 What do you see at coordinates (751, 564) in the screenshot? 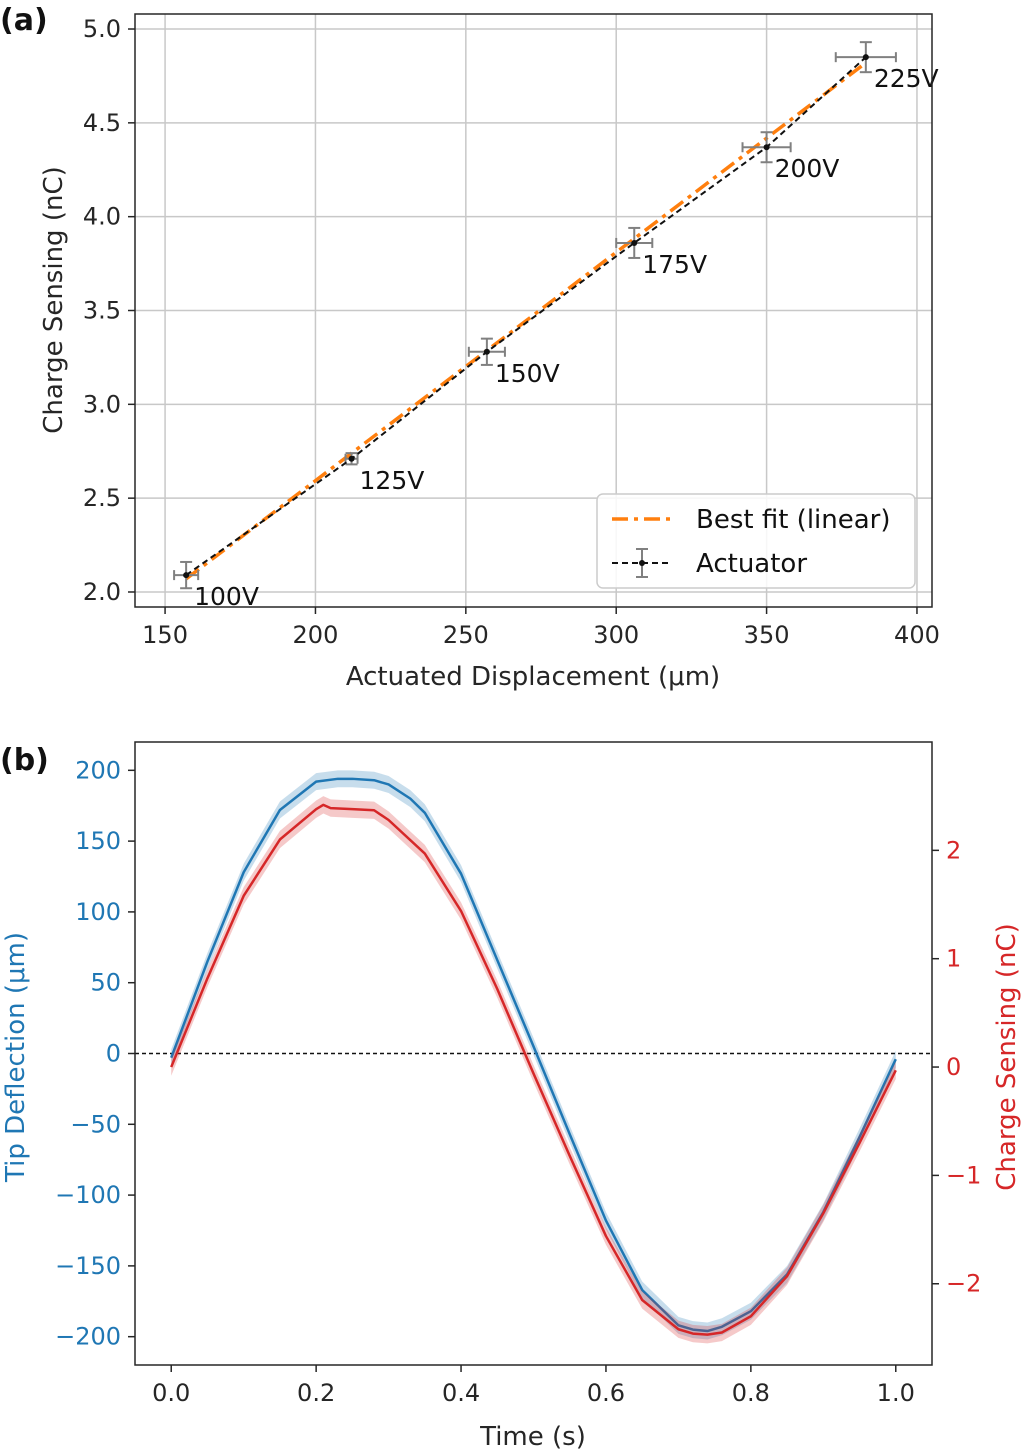
I see `legend-actuator-label: Actuator` at bounding box center [751, 564].